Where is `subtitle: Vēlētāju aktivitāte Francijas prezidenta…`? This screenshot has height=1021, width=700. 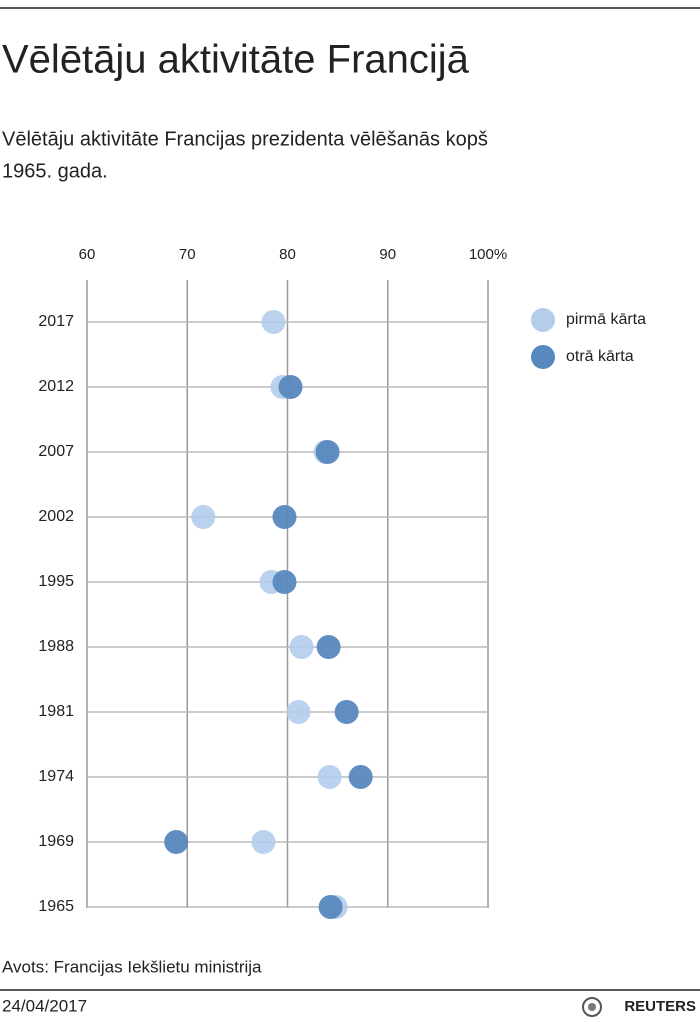 subtitle: Vēlētāju aktivitāte Francijas prezidenta… is located at coordinates (245, 139).